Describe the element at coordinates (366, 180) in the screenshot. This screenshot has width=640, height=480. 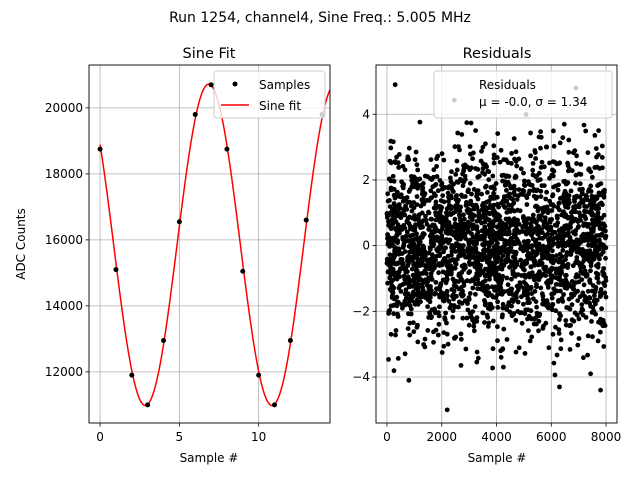
I see `residuals-ytick-label: 2` at that location.